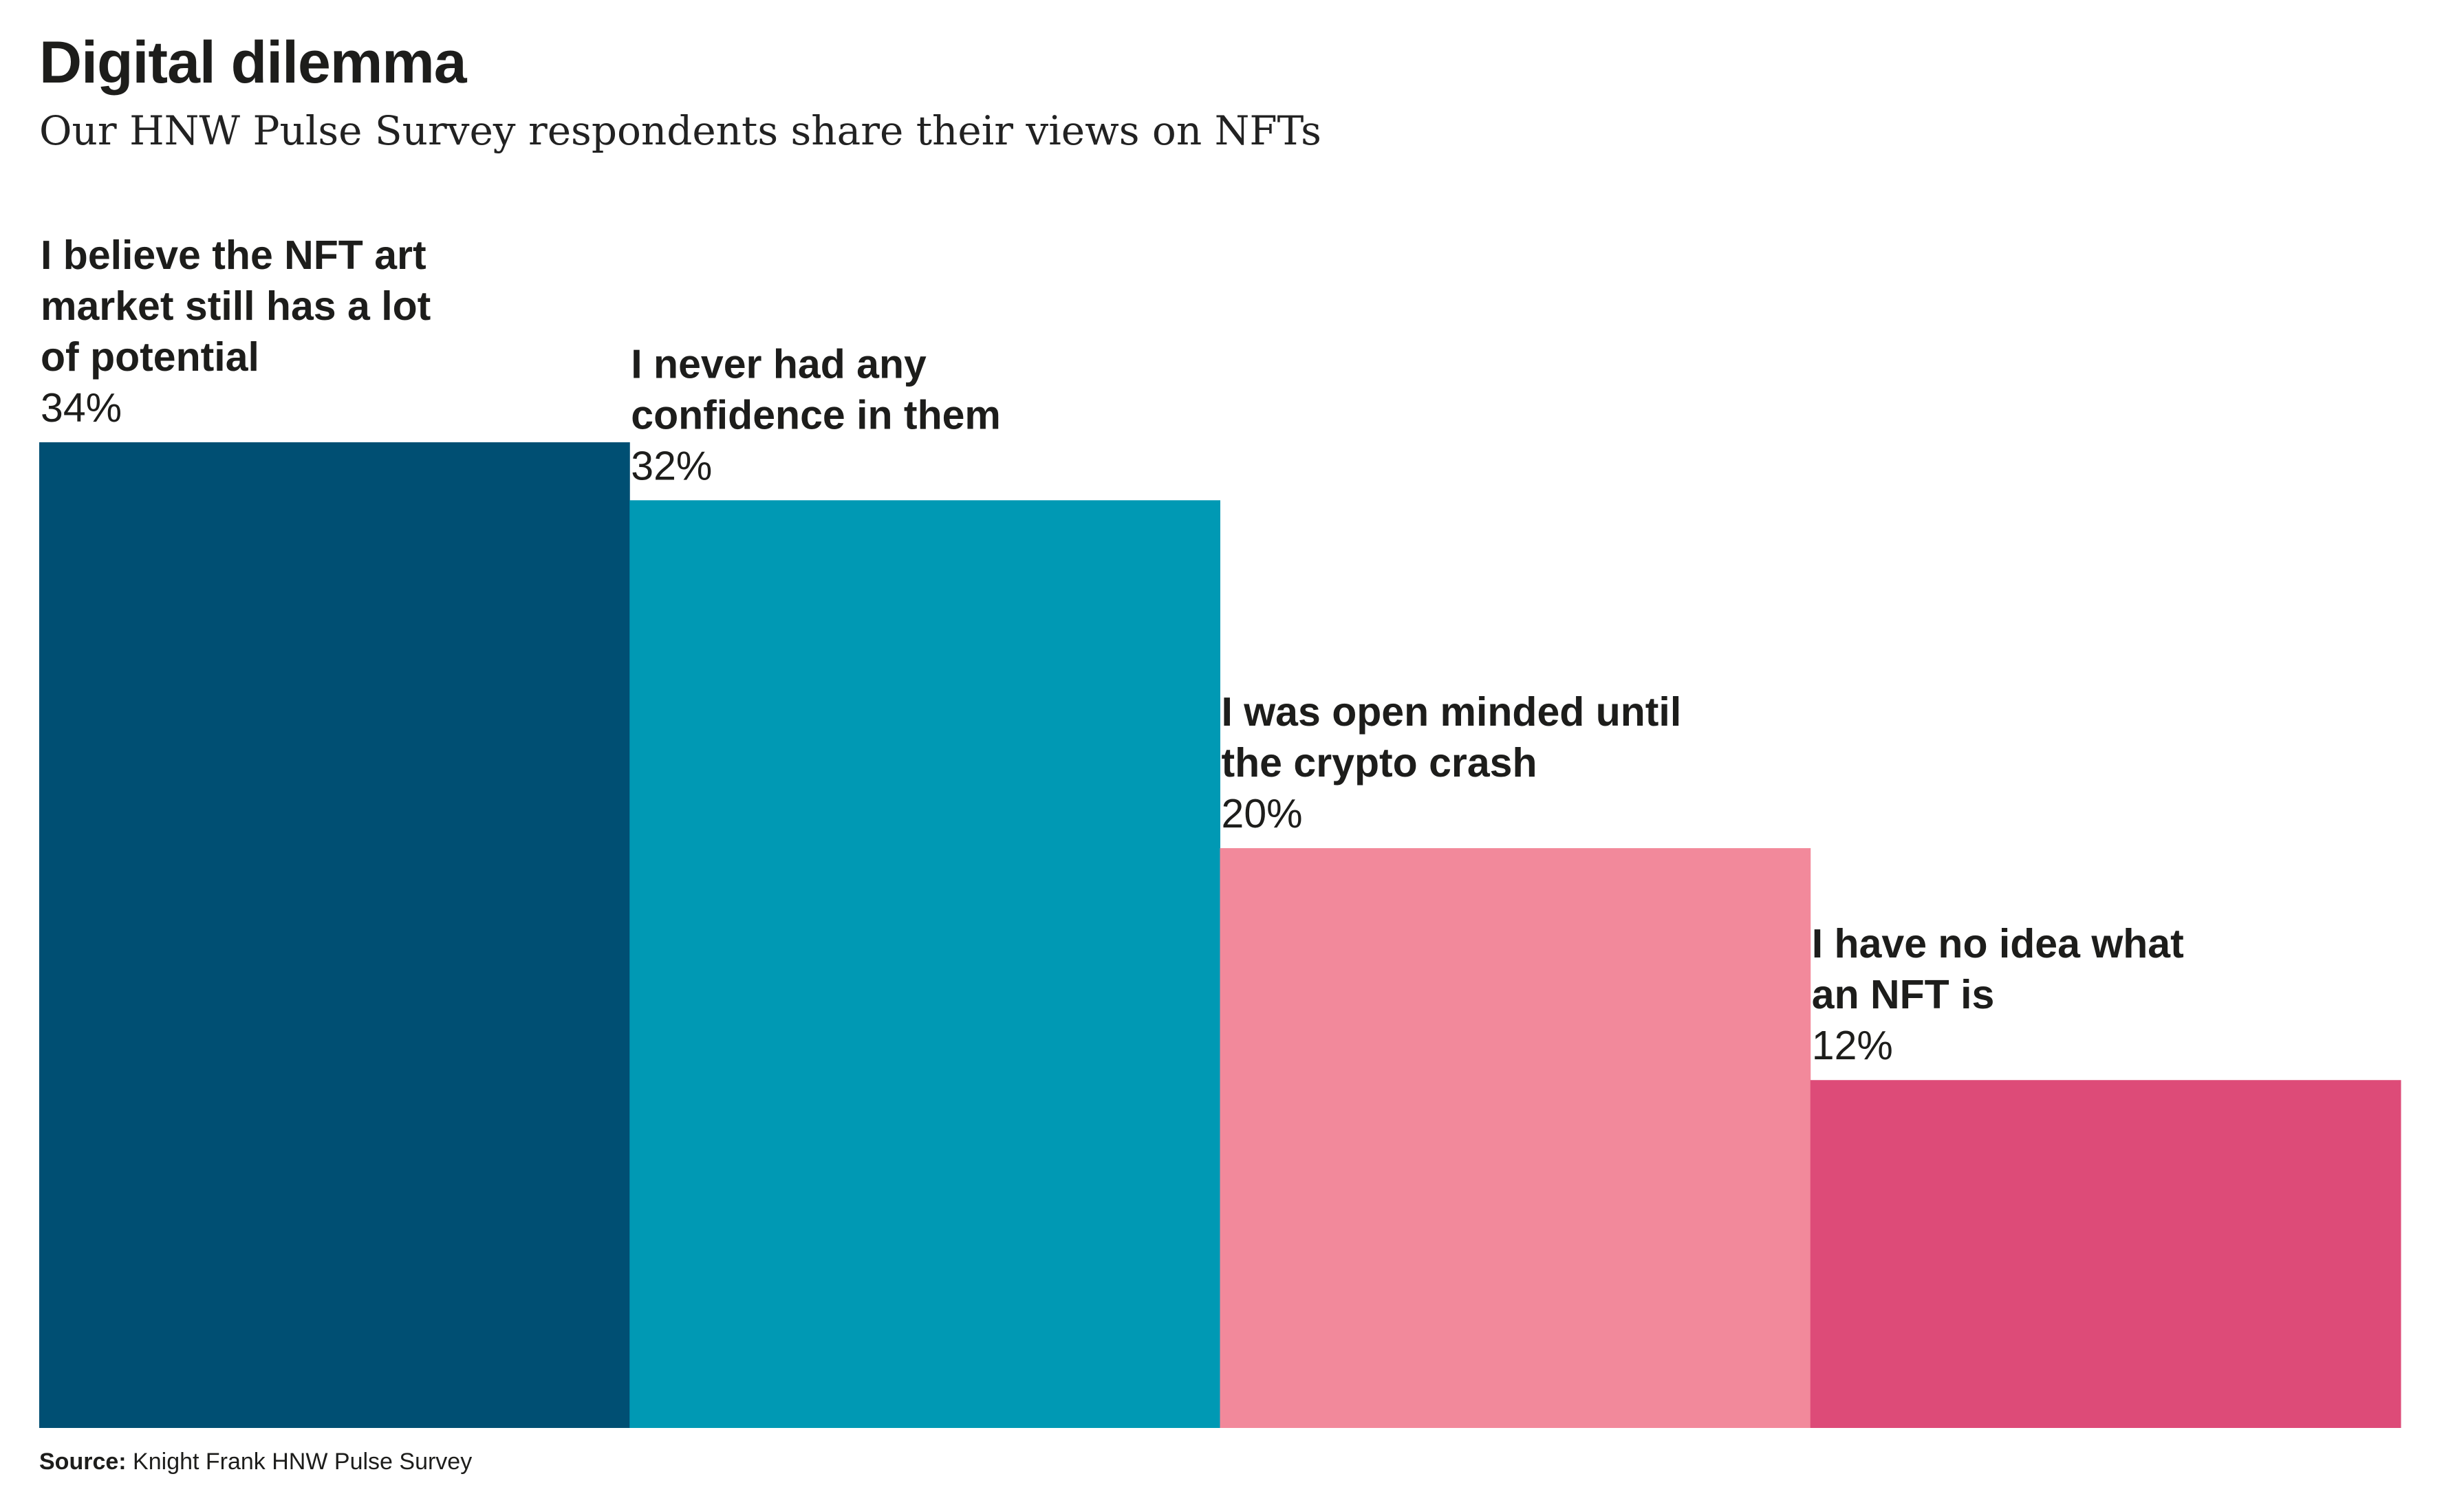 This screenshot has width=2464, height=1505. I want to click on chart-title: Digital dilemma, so click(253, 63).